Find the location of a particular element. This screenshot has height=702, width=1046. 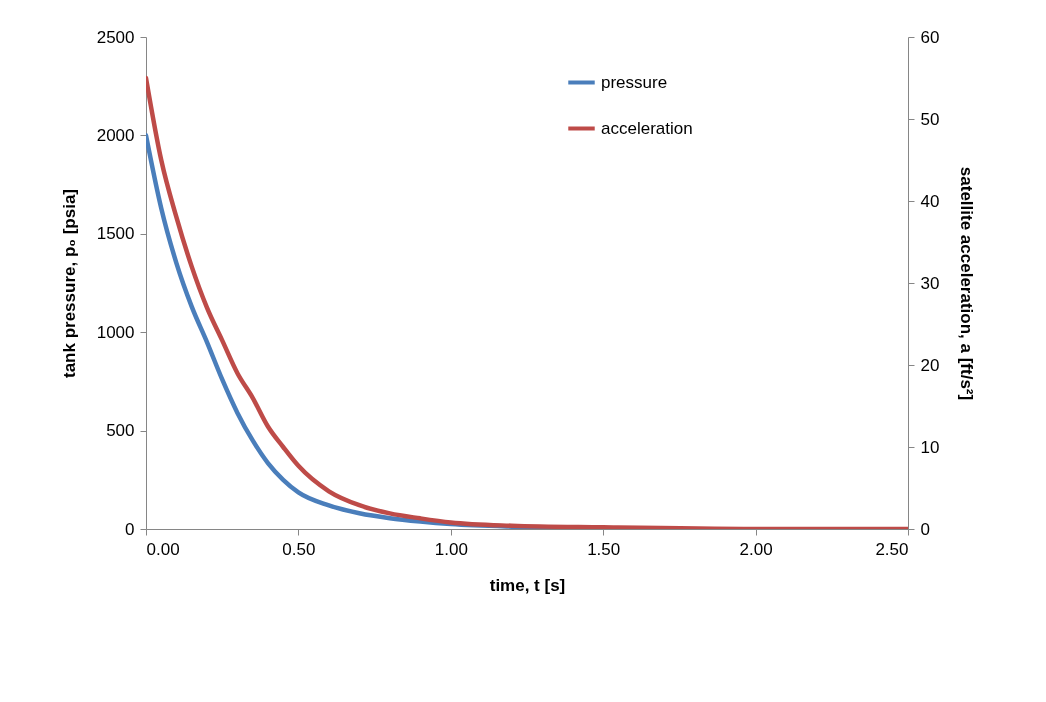

y2-tick-label: 20 is located at coordinates (930, 365).